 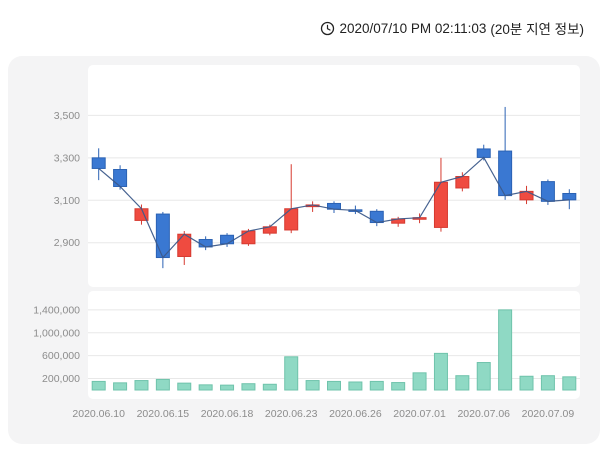 What do you see at coordinates (56, 333) in the screenshot?
I see `svg-text: 1,000,000` at bounding box center [56, 333].